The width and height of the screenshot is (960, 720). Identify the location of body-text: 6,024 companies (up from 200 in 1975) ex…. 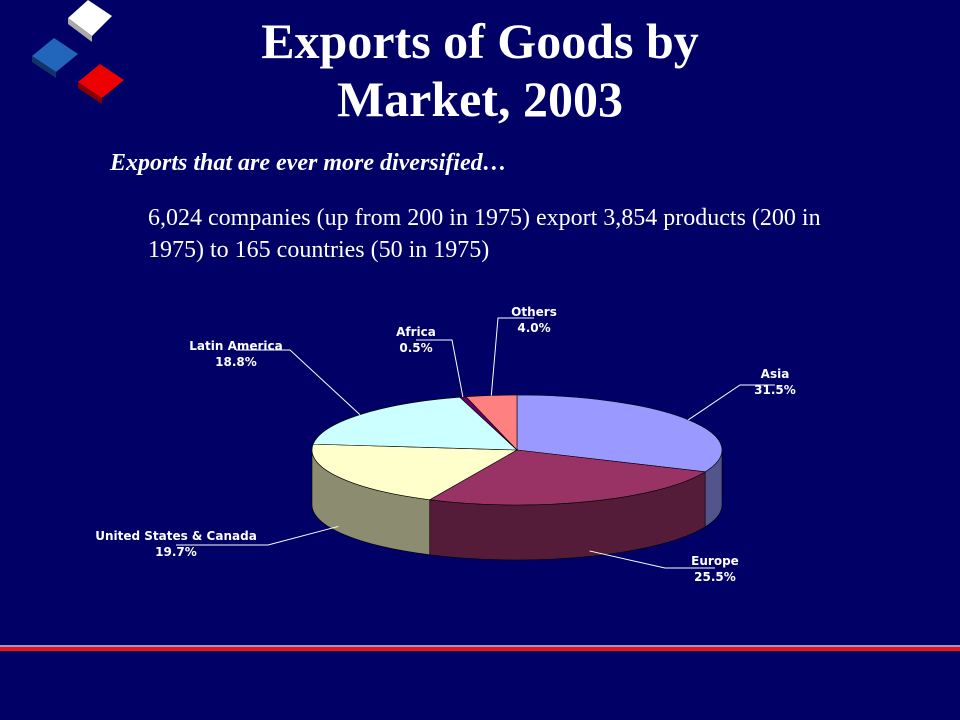
(484, 234).